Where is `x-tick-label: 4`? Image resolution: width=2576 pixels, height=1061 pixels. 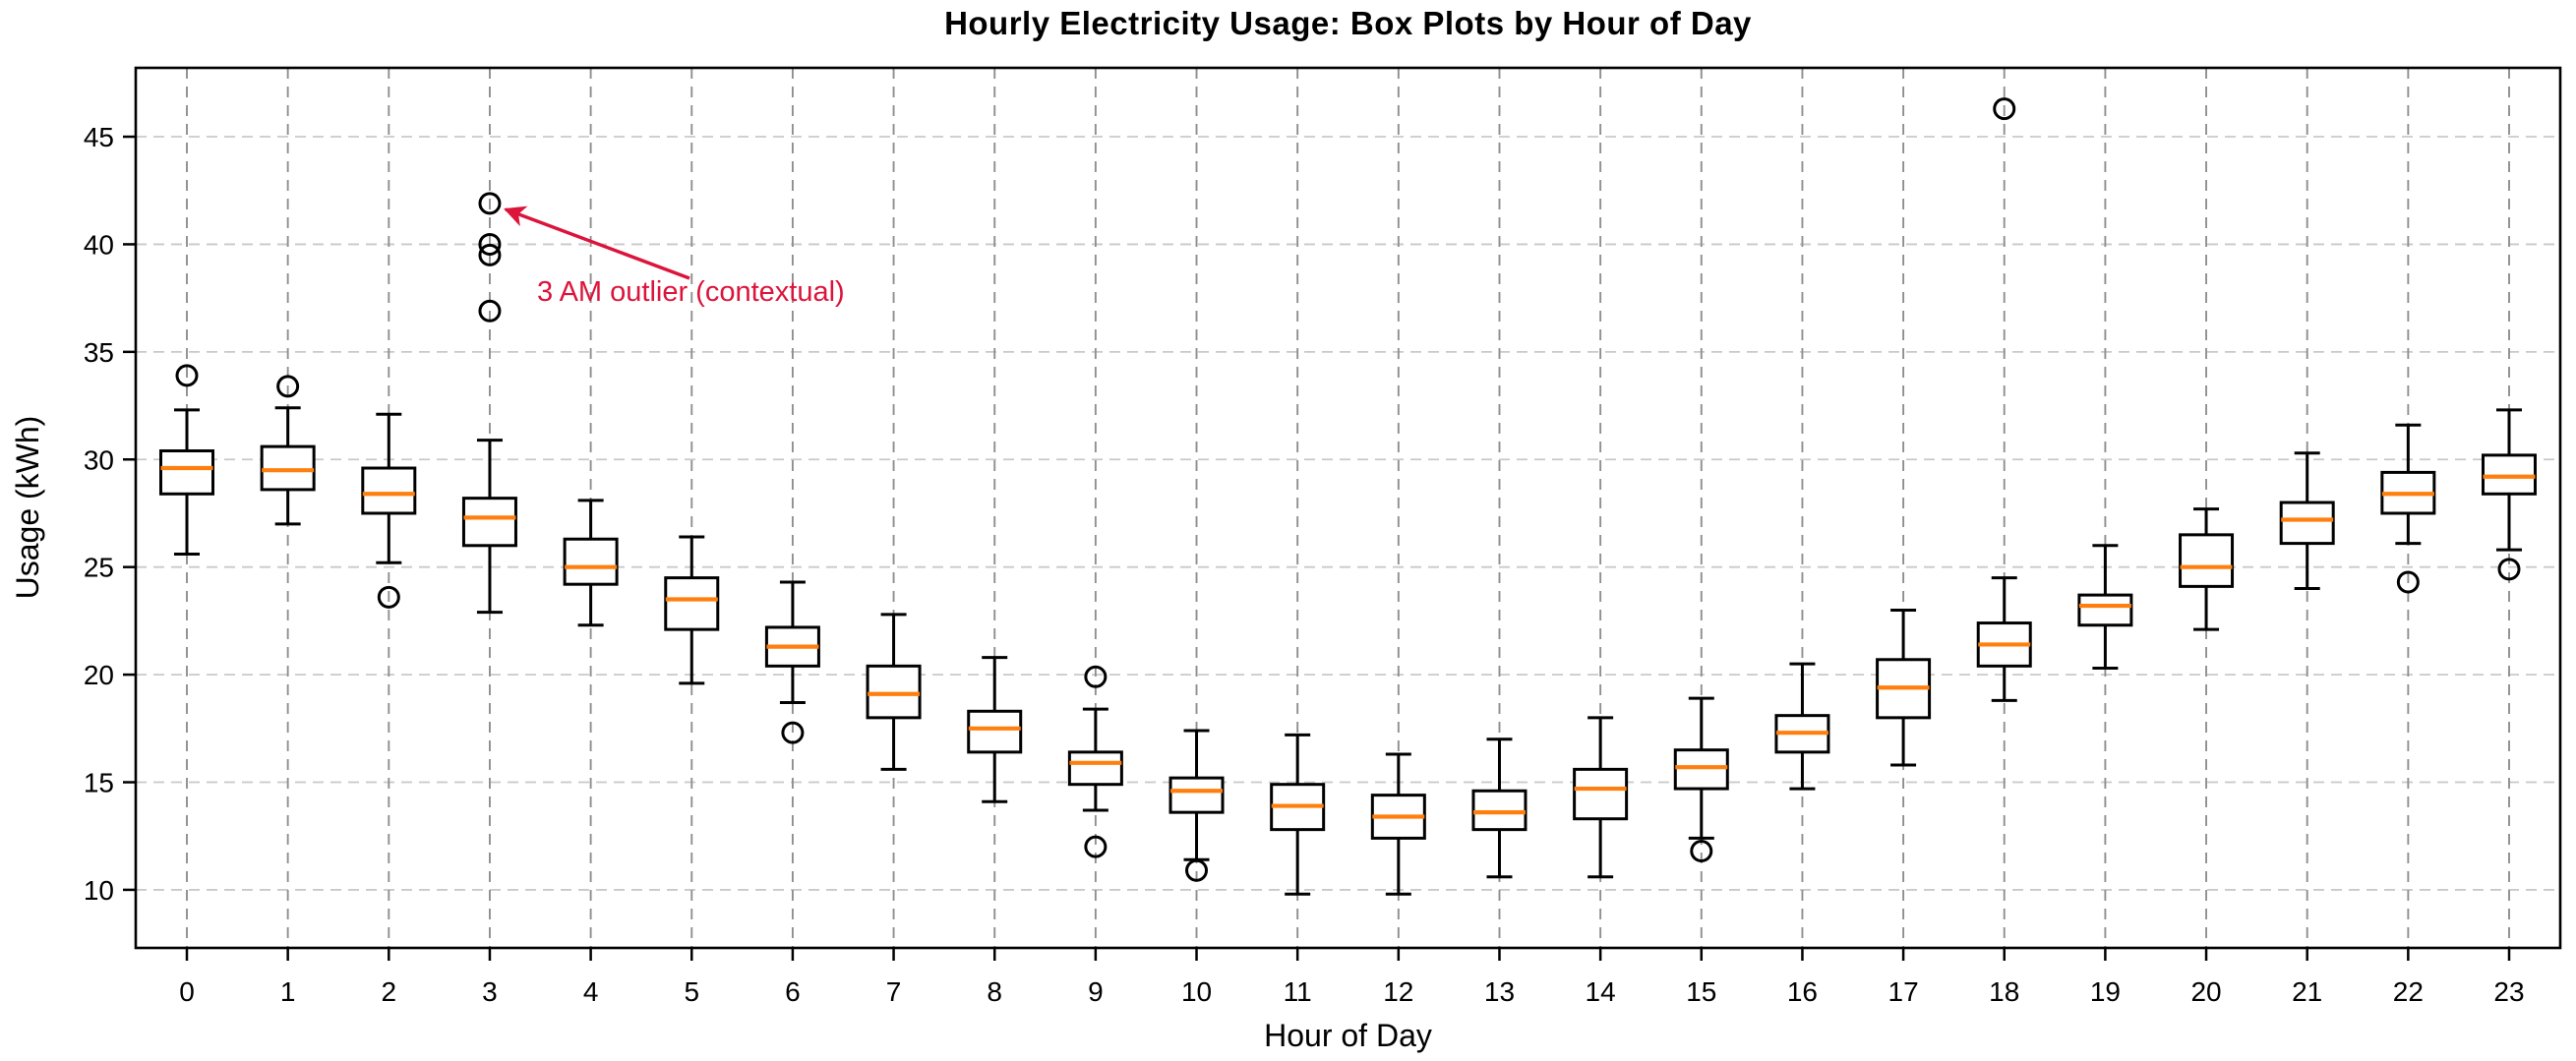
x-tick-label: 4 is located at coordinates (591, 991).